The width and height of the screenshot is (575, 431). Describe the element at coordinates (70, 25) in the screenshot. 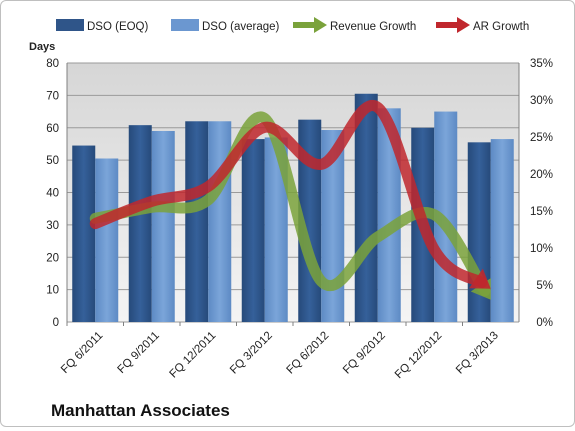

I see `legend-swatch-dso-eoq` at that location.